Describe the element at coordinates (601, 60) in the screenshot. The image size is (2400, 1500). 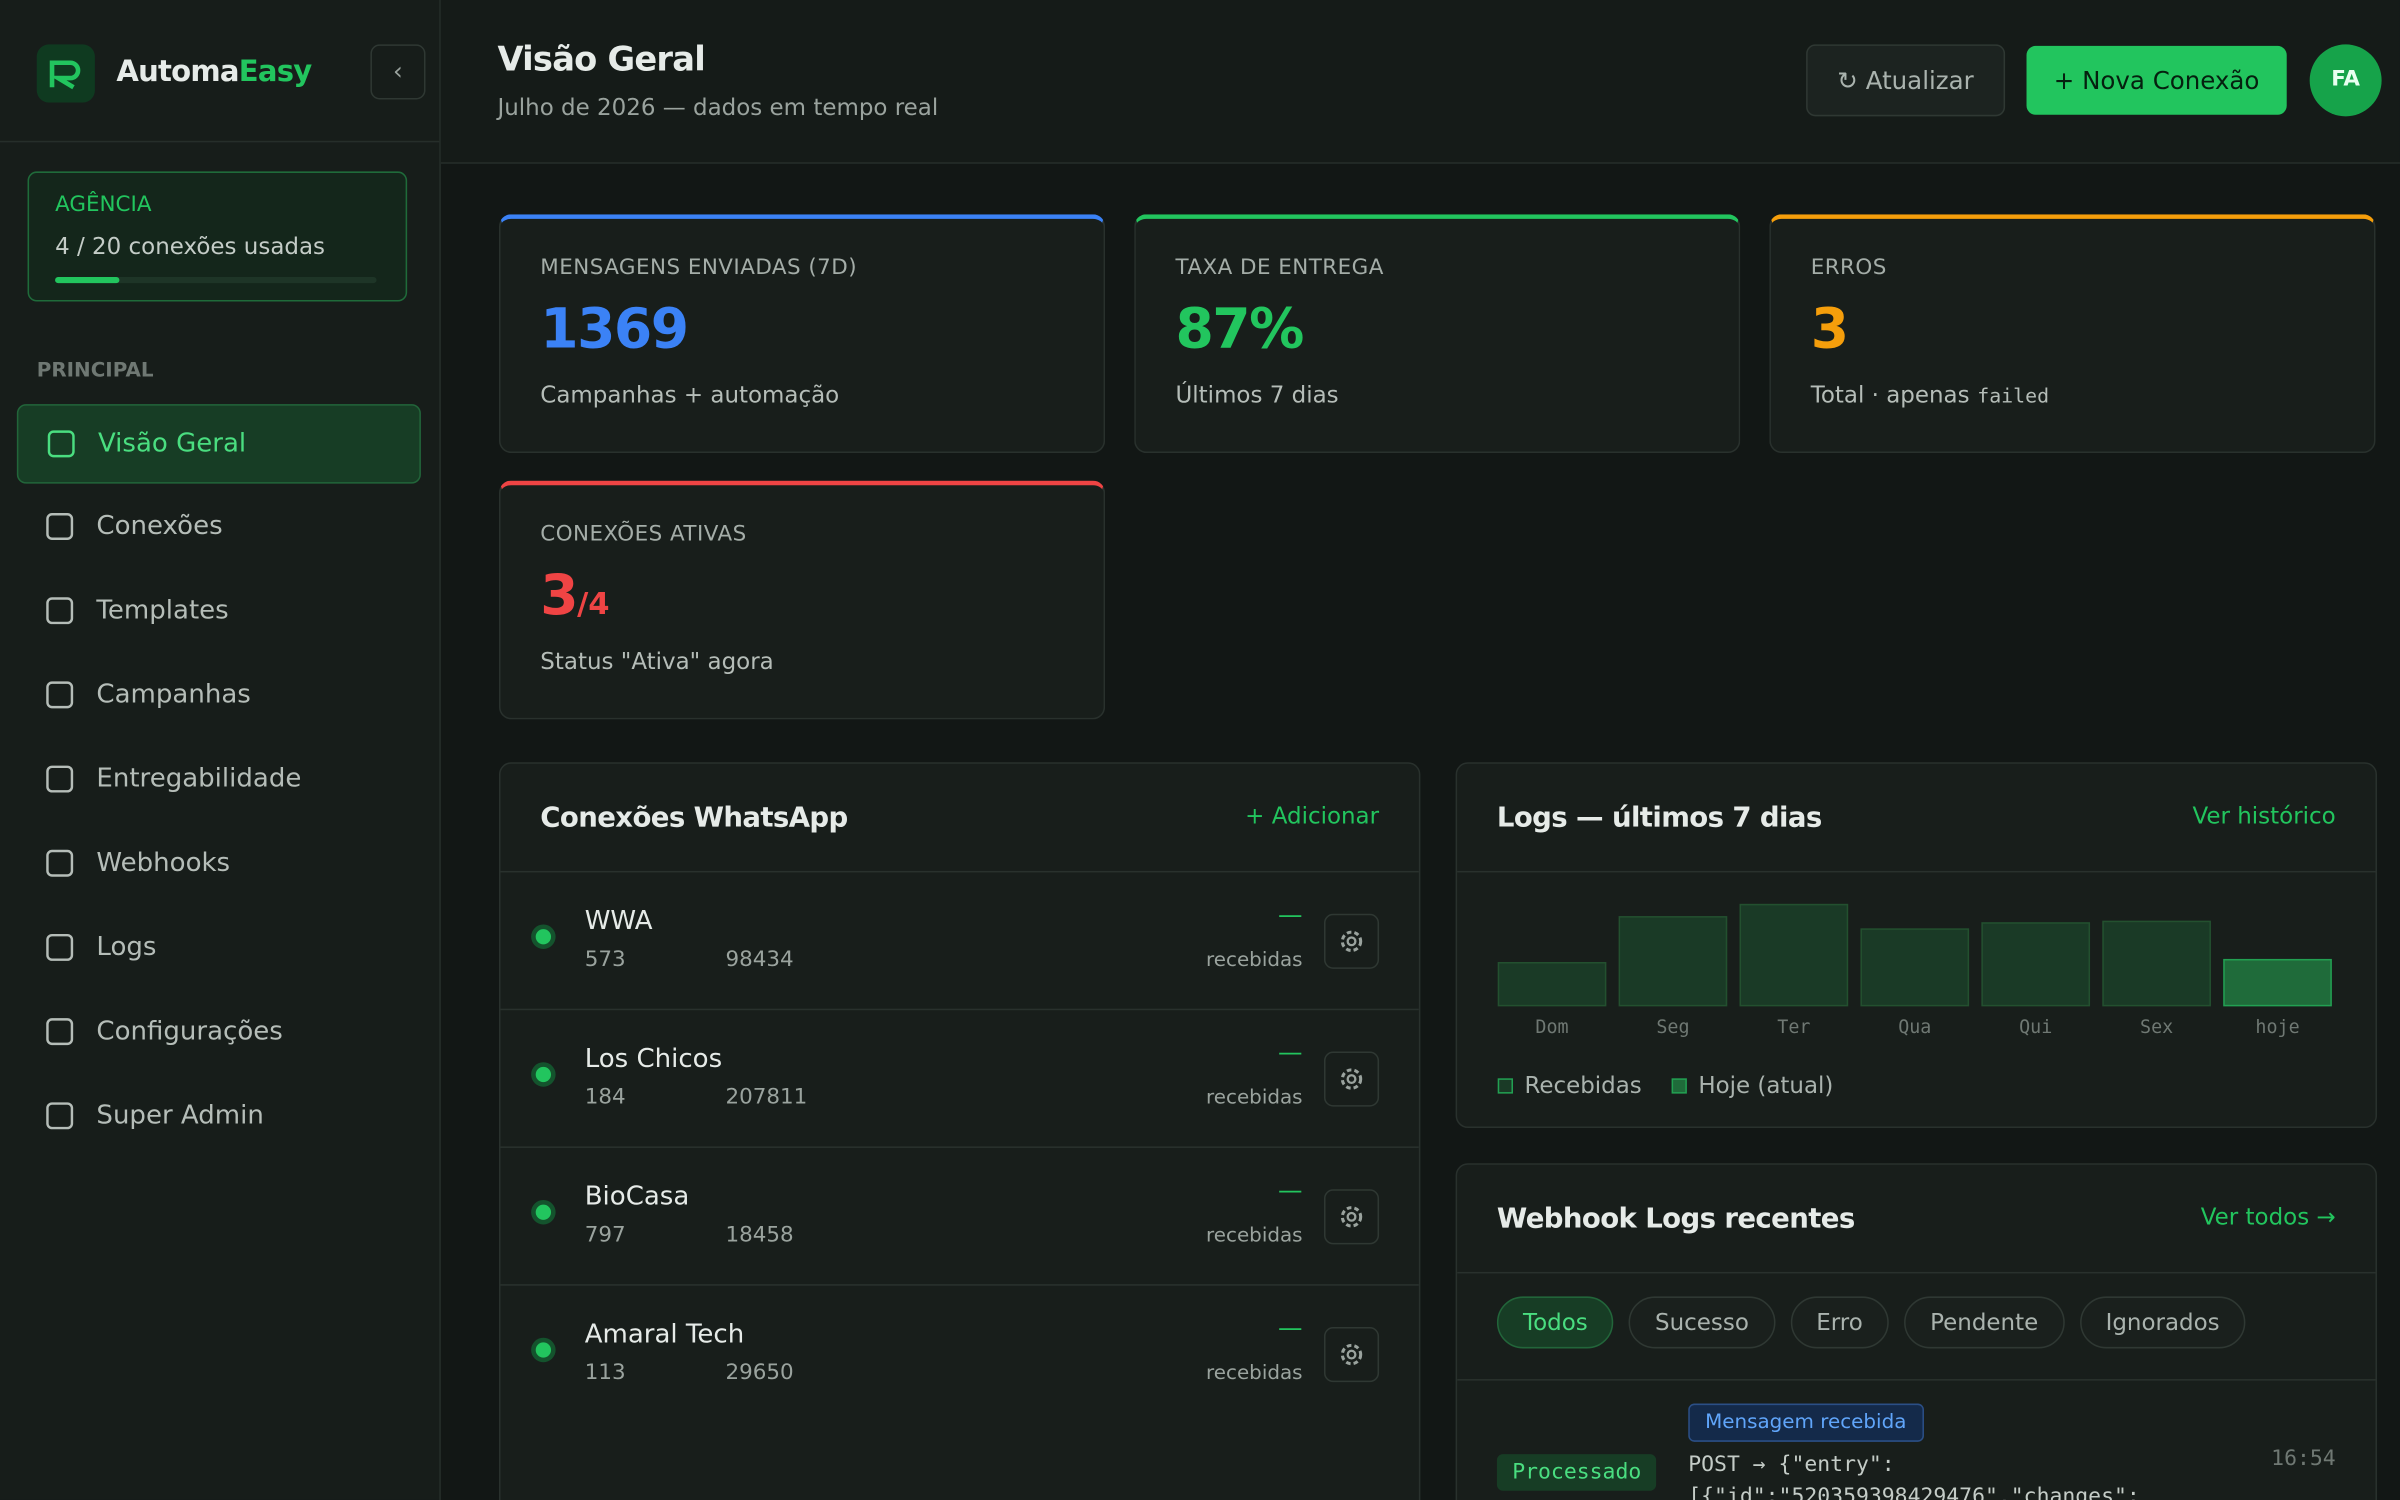
I see `page-title: Visão Geral` at that location.